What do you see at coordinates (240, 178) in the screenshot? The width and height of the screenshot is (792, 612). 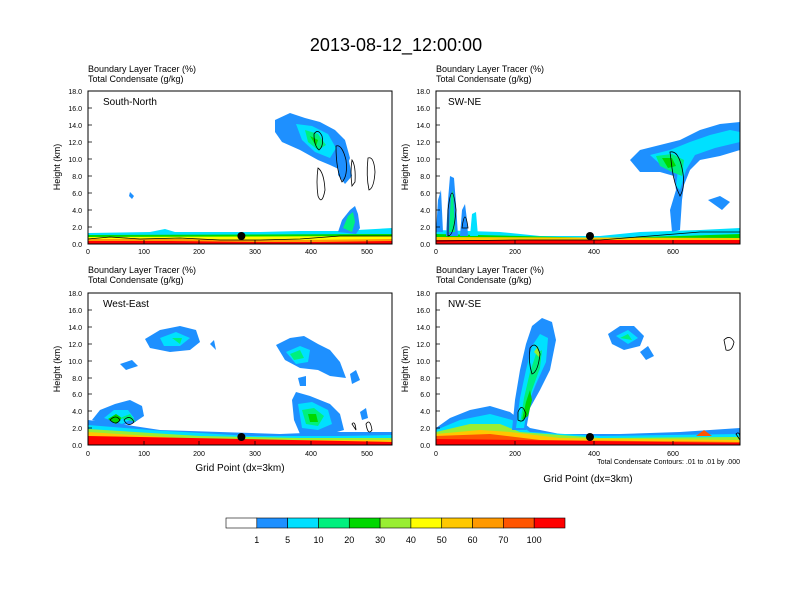 I see `field-south-north` at bounding box center [240, 178].